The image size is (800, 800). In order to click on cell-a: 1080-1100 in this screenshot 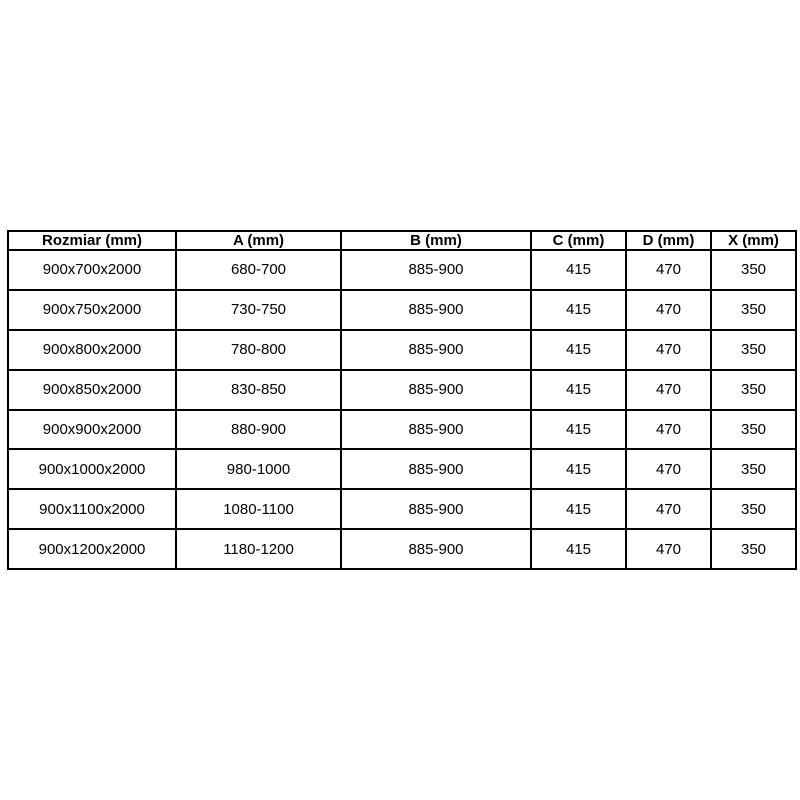, I will do `click(258, 509)`.